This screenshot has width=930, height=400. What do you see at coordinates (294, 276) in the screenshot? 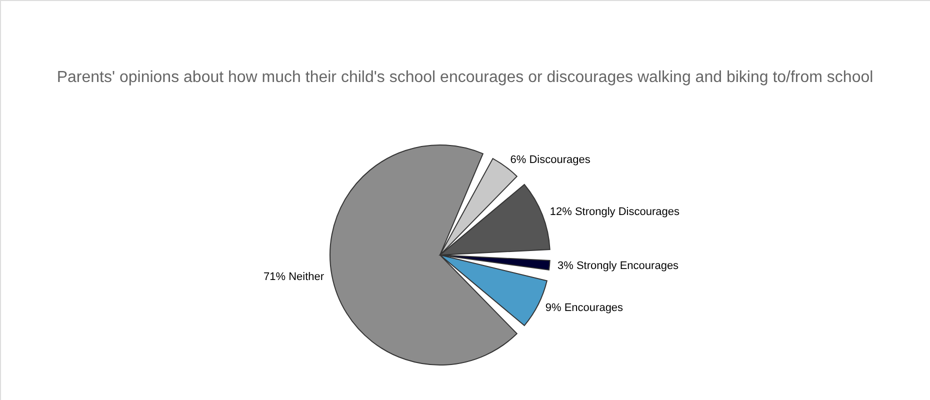
I see `slice-label: 71% Neither` at bounding box center [294, 276].